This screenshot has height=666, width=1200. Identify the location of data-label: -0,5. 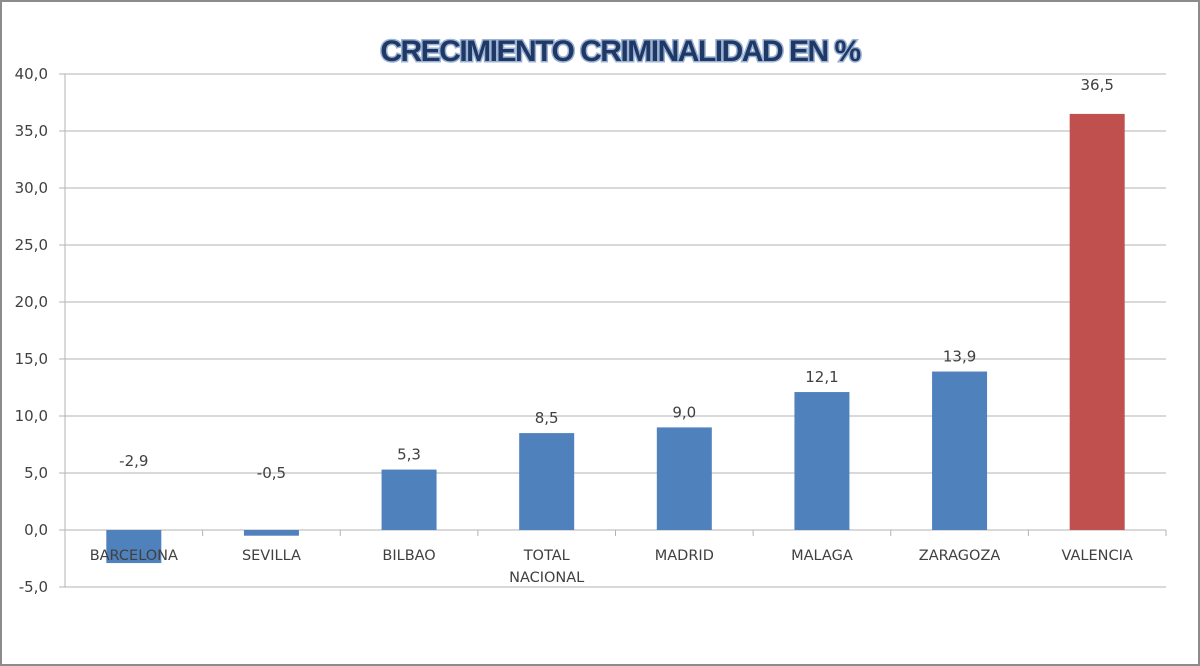
(271, 473).